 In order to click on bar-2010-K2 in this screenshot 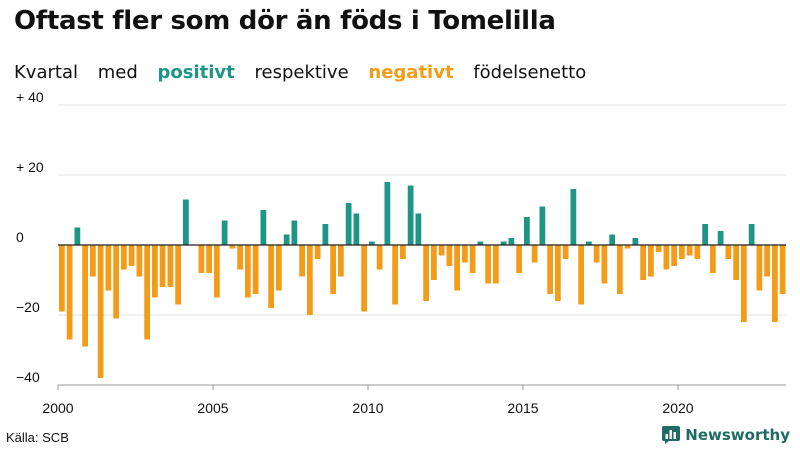, I will do `click(379, 257)`.